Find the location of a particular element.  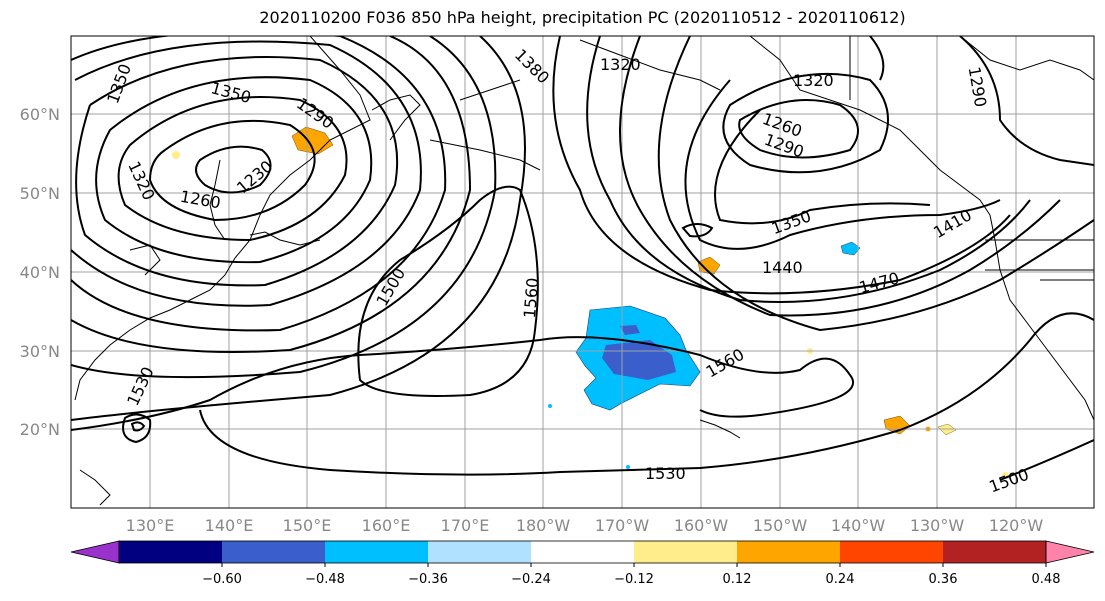

lon-label: 160°E is located at coordinates (386, 525).